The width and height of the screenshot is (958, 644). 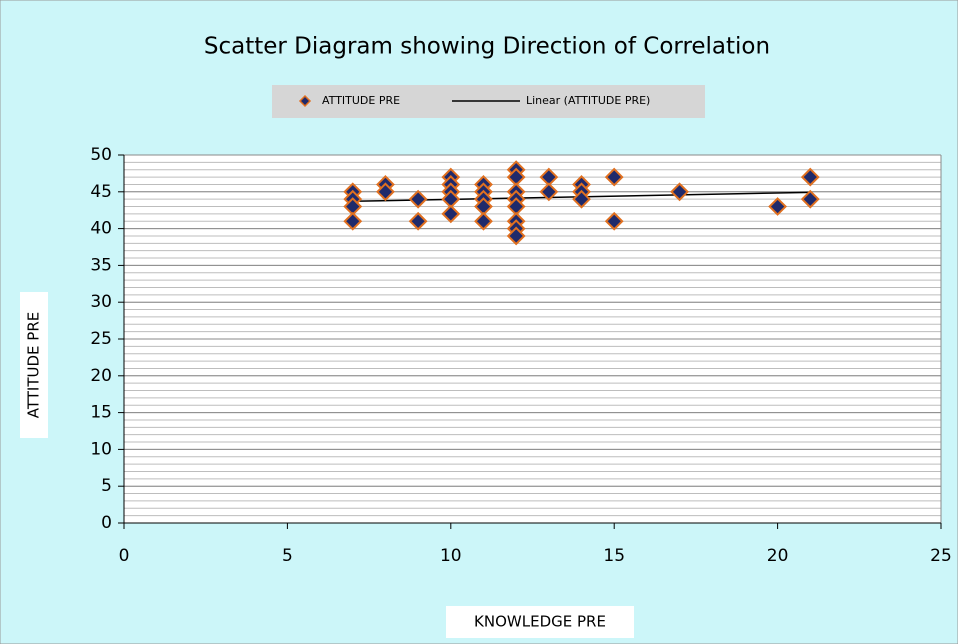 What do you see at coordinates (451, 556) in the screenshot?
I see `x-tick-label: 10` at bounding box center [451, 556].